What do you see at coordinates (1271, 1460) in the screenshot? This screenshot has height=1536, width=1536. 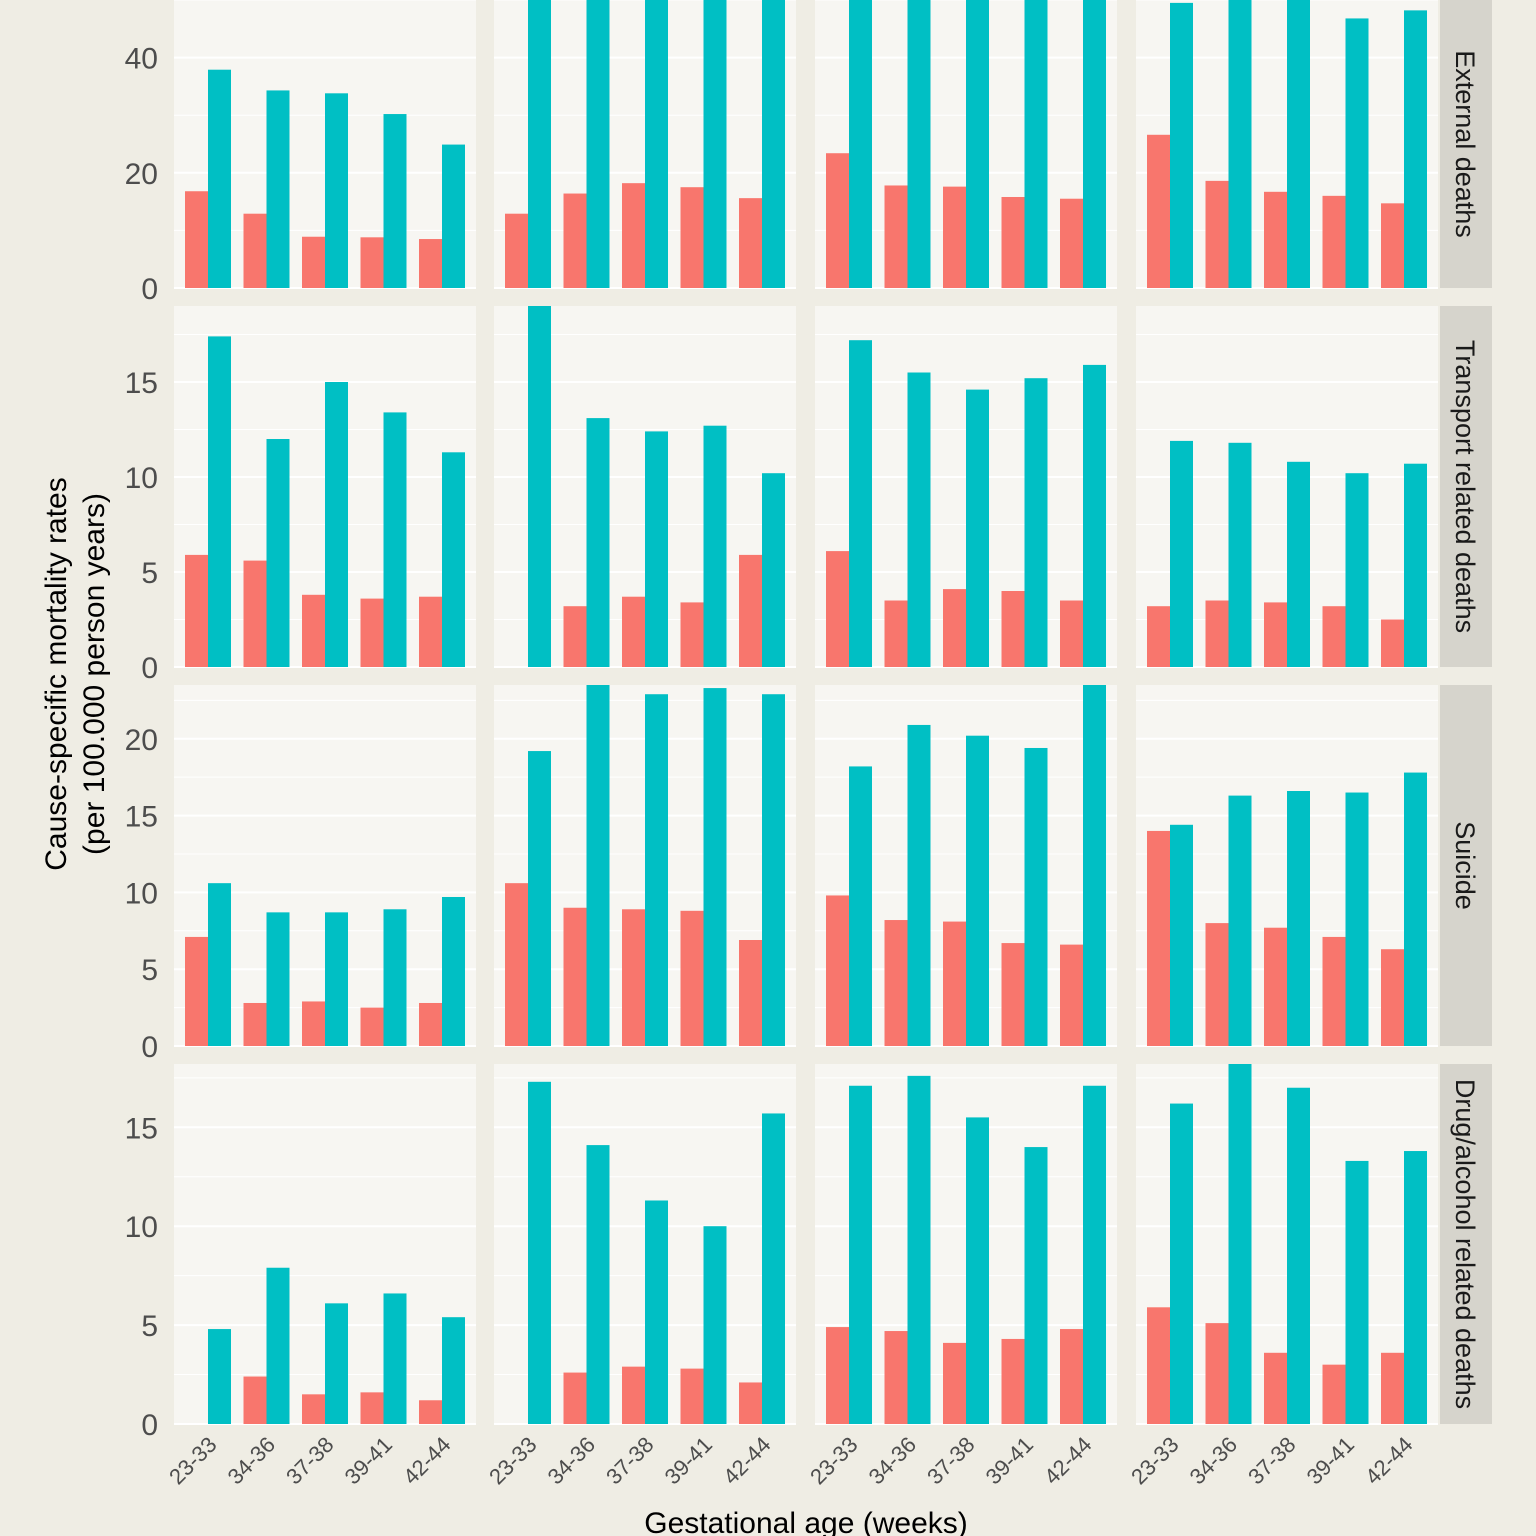 I see `x-tick-label: 37-38` at bounding box center [1271, 1460].